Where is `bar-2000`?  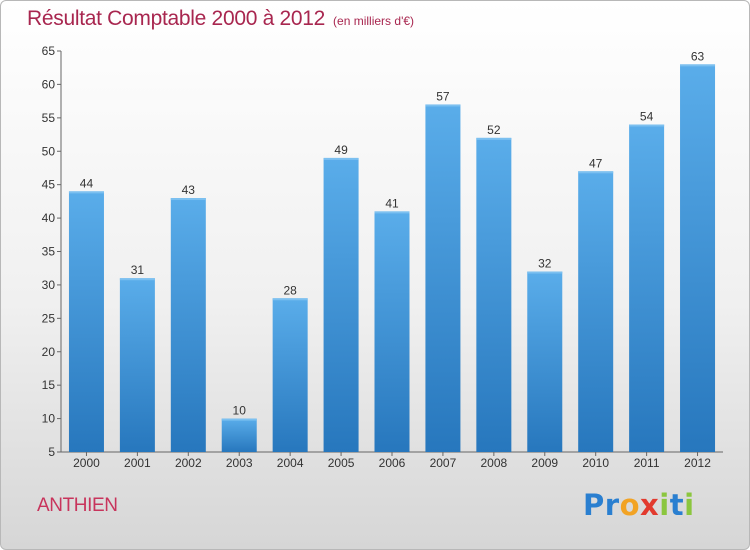
bar-2000 is located at coordinates (86, 321).